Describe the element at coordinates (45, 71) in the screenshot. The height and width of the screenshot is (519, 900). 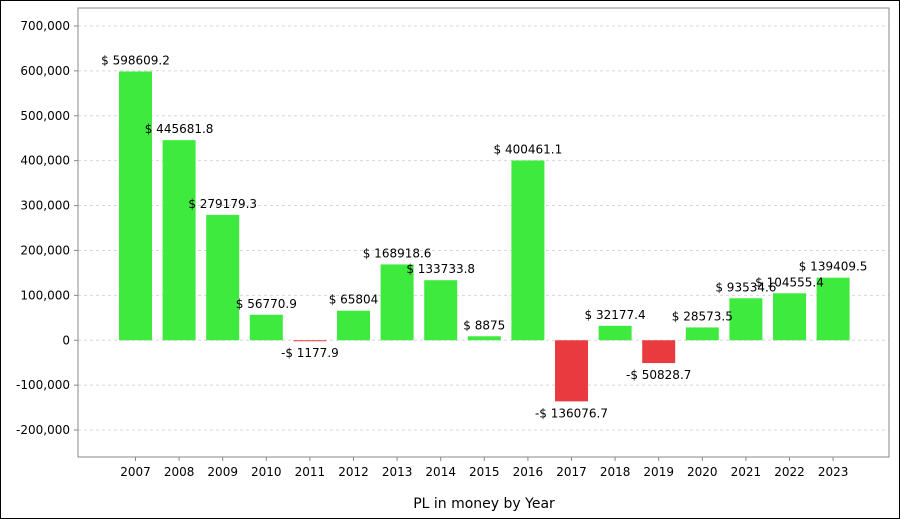
I see `y-tick-label: 600,000` at that location.